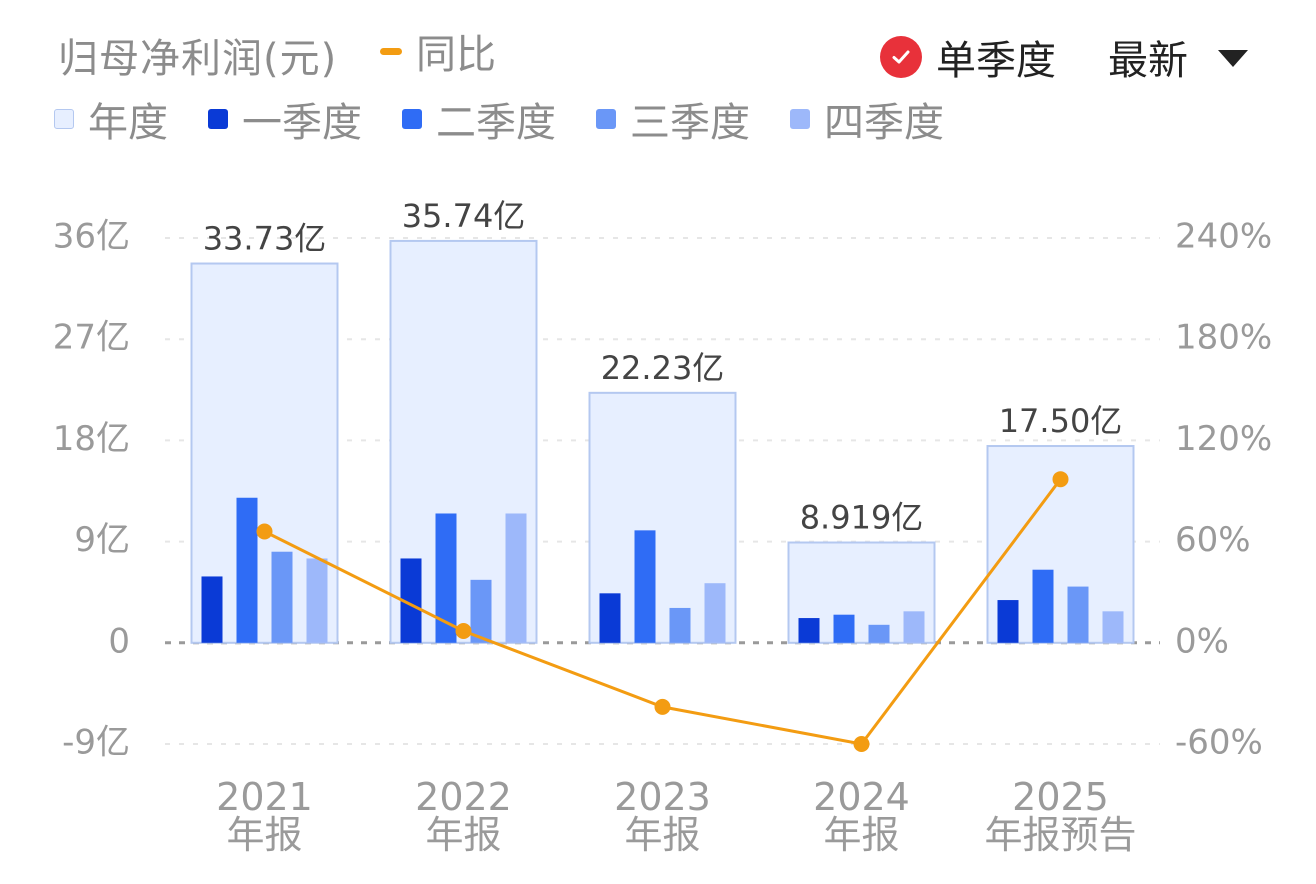 Image resolution: width=1316 pixels, height=884 pixels. Describe the element at coordinates (91, 237) in the screenshot. I see `y-axis-tick-left: 36亿` at that location.